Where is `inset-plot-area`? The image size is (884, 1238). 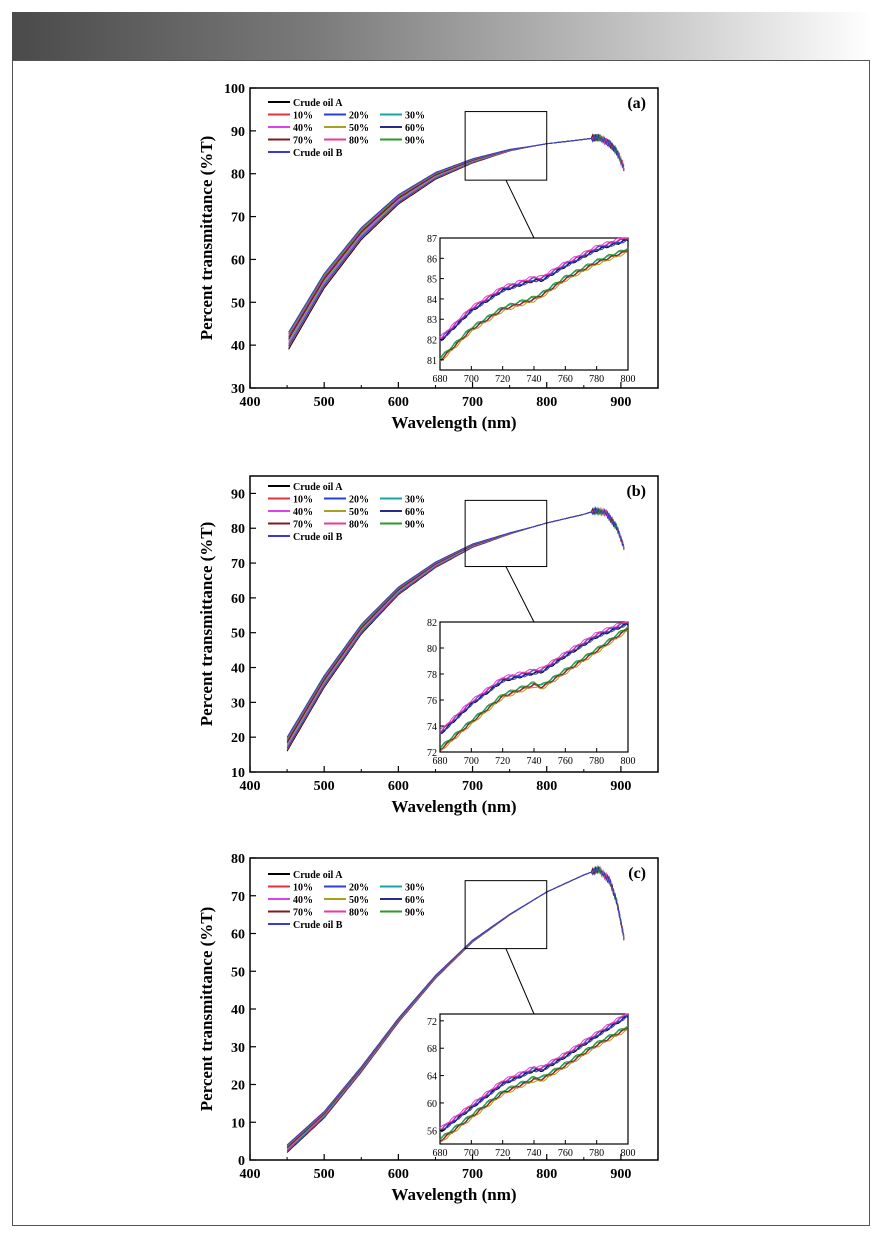
inset-plot-area is located at coordinates (534, 304).